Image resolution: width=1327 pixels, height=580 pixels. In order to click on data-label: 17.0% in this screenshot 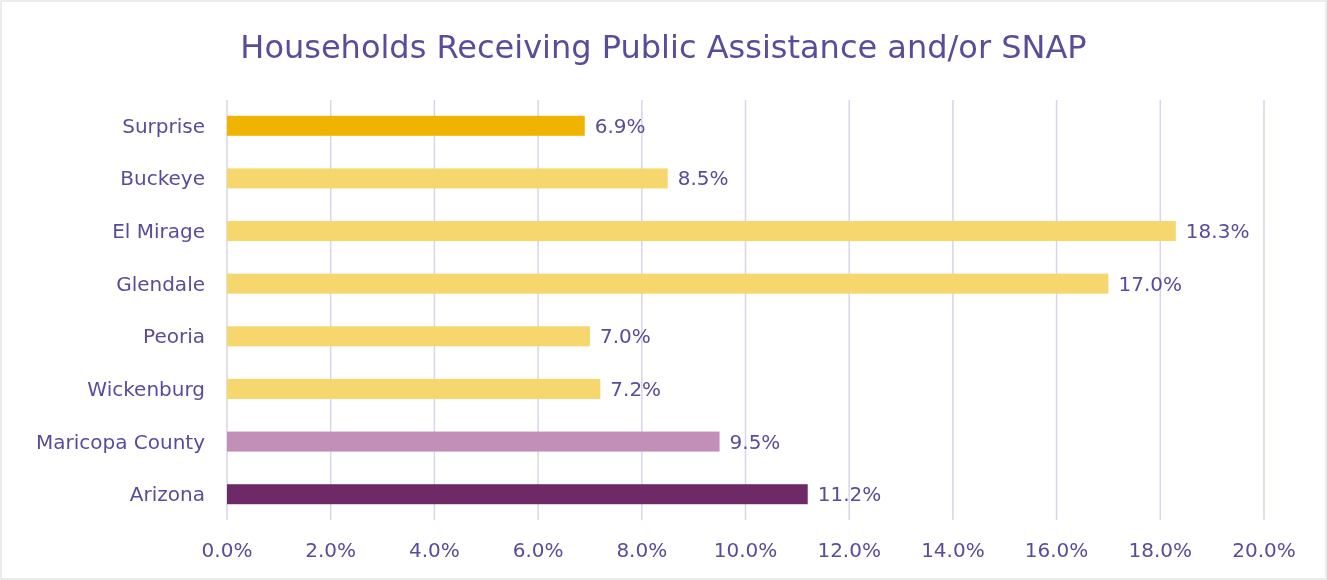, I will do `click(1150, 283)`.